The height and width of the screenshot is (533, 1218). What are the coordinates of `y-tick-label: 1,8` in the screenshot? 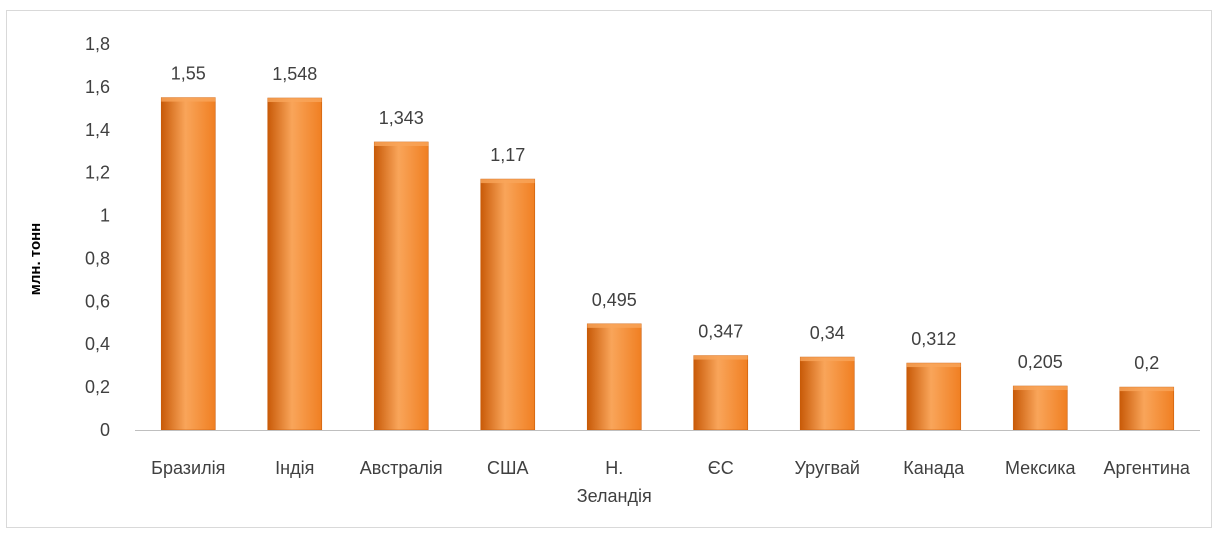 It's located at (97, 44).